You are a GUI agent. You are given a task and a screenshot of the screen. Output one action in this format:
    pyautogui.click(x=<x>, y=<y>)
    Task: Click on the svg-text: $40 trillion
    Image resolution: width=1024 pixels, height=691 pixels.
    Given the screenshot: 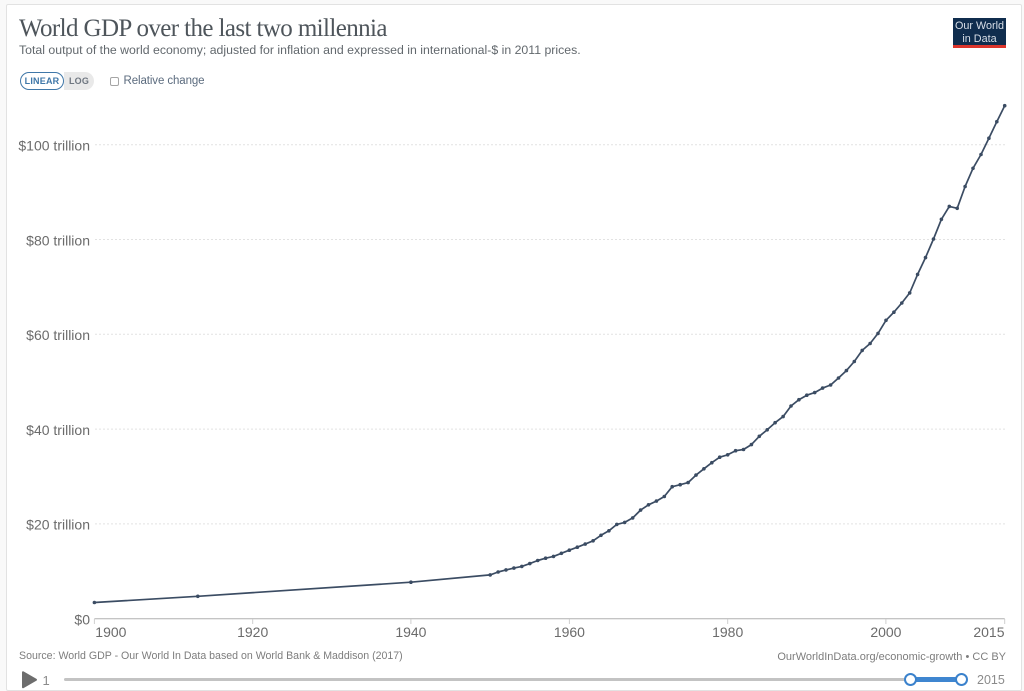 What is the action you would take?
    pyautogui.click(x=58, y=430)
    